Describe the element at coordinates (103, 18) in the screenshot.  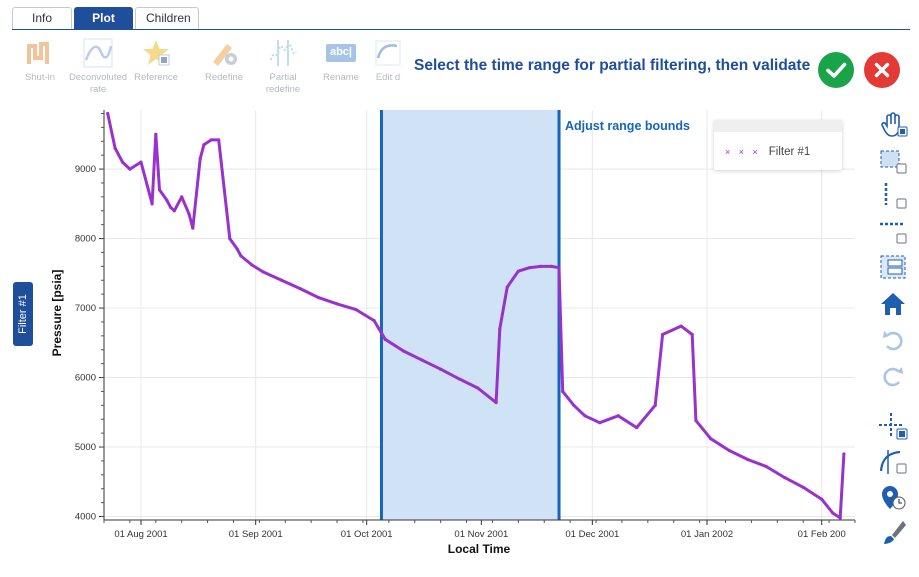
I see `tab-plot: Plot` at that location.